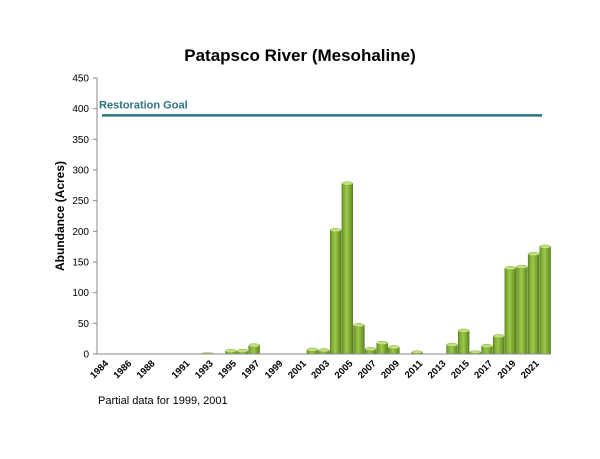 This screenshot has width=600, height=459. What do you see at coordinates (143, 105) in the screenshot?
I see `goal-label: Restoration Goal` at bounding box center [143, 105].